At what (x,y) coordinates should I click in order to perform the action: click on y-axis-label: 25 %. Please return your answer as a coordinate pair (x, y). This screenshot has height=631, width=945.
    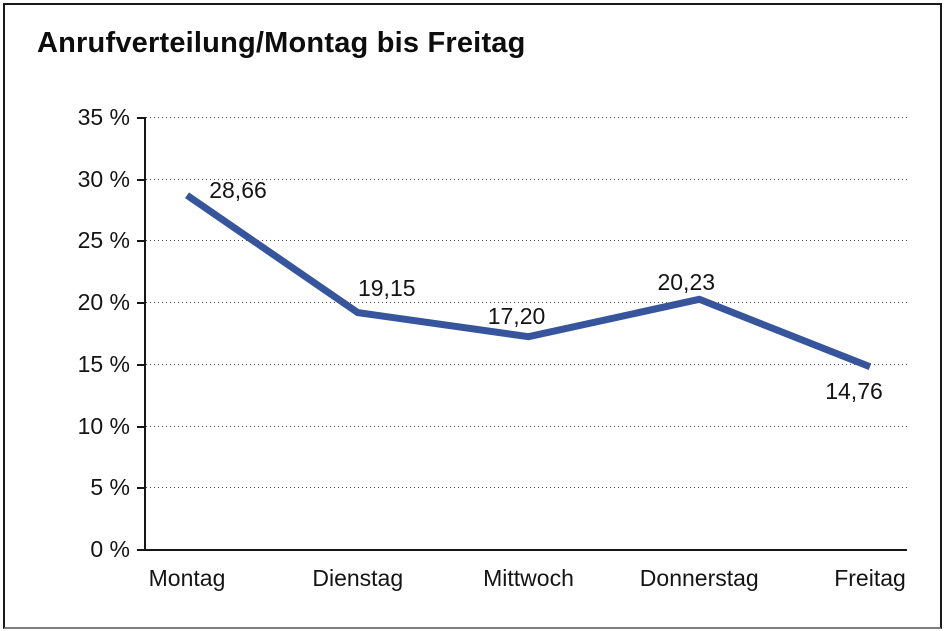
    Looking at the image, I should click on (103, 240).